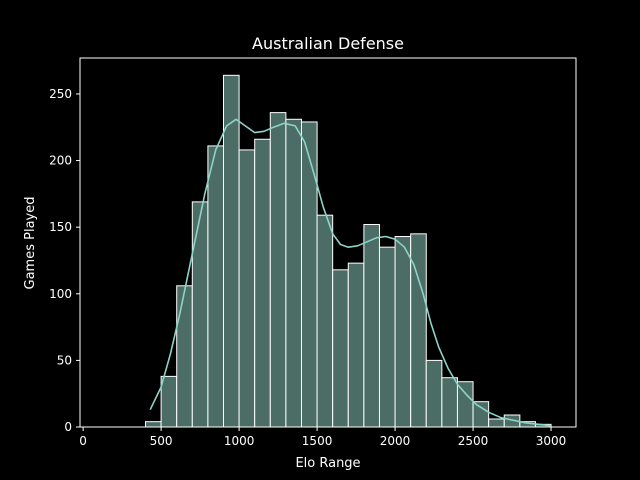 This screenshot has height=480, width=640. I want to click on x-tick-label: 0, so click(83, 441).